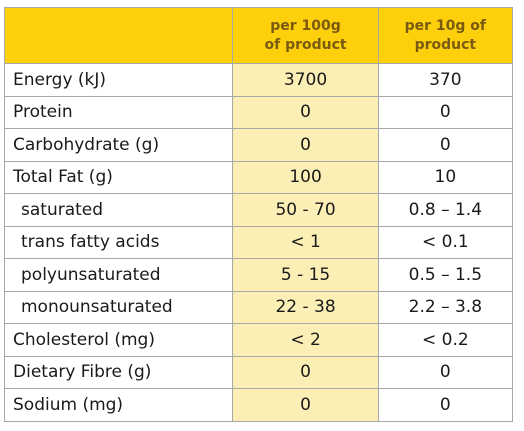 Image resolution: width=524 pixels, height=431 pixels. What do you see at coordinates (118, 242) in the screenshot?
I see `nutrient-sub-label: trans fatty acids` at bounding box center [118, 242].